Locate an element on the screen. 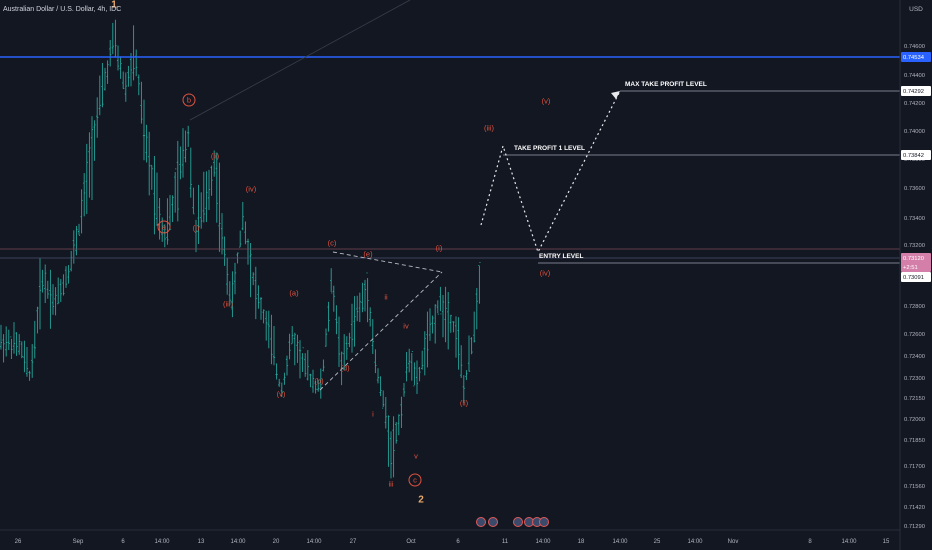  wave-label: (ii) is located at coordinates (215, 156).